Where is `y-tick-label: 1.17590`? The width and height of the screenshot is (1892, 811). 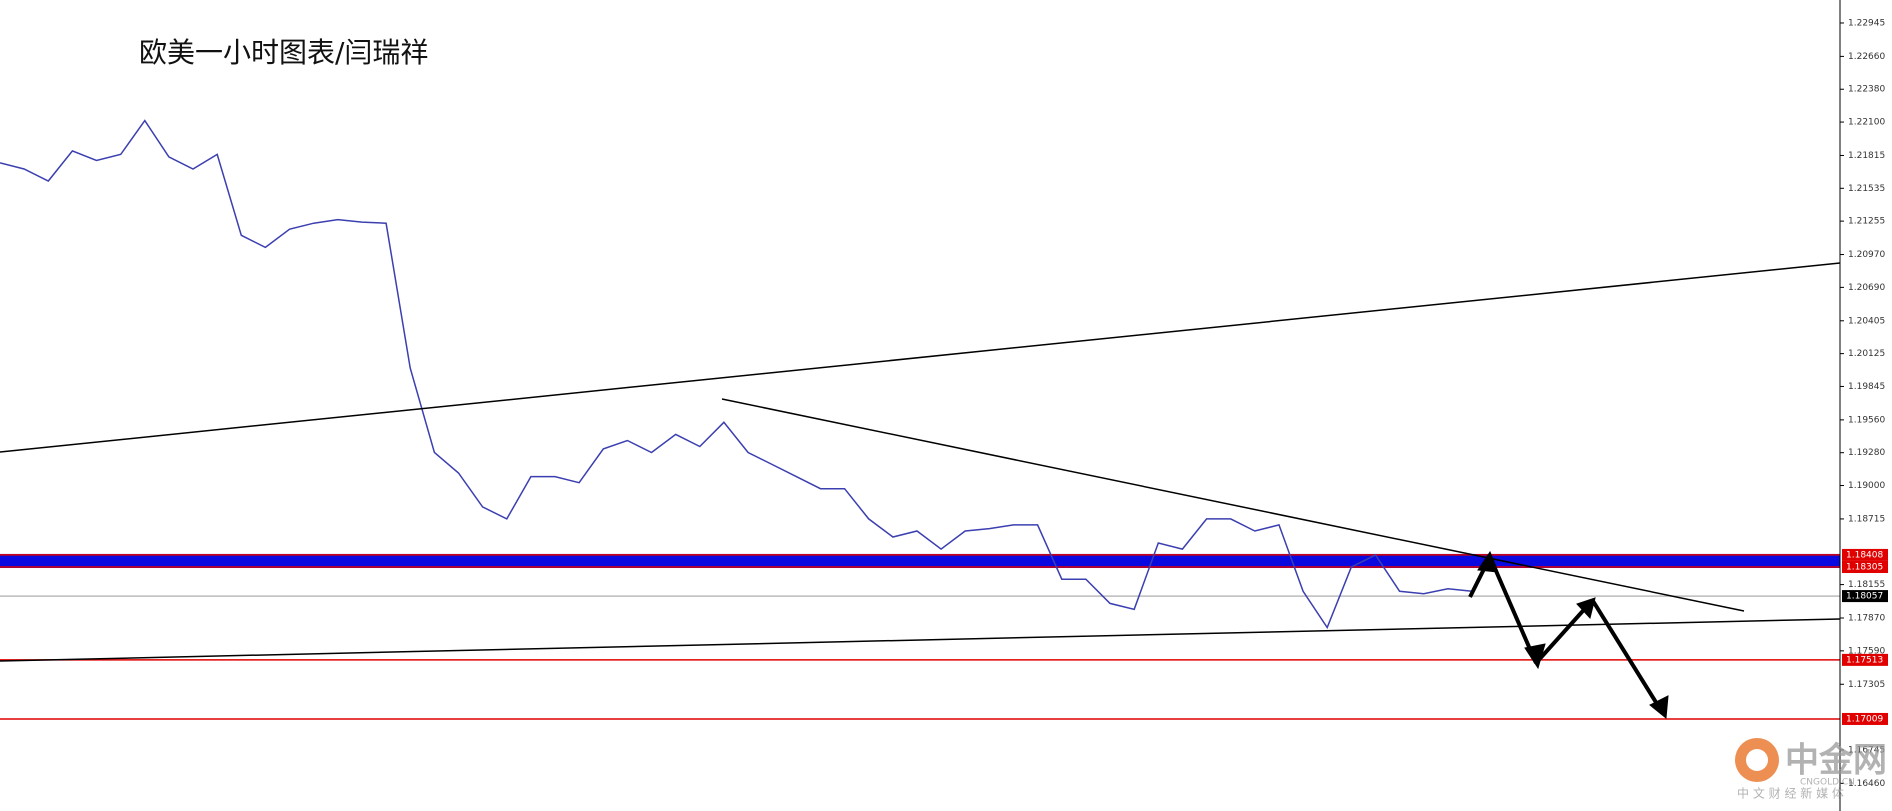
y-tick-label: 1.17590 is located at coordinates (1866, 651).